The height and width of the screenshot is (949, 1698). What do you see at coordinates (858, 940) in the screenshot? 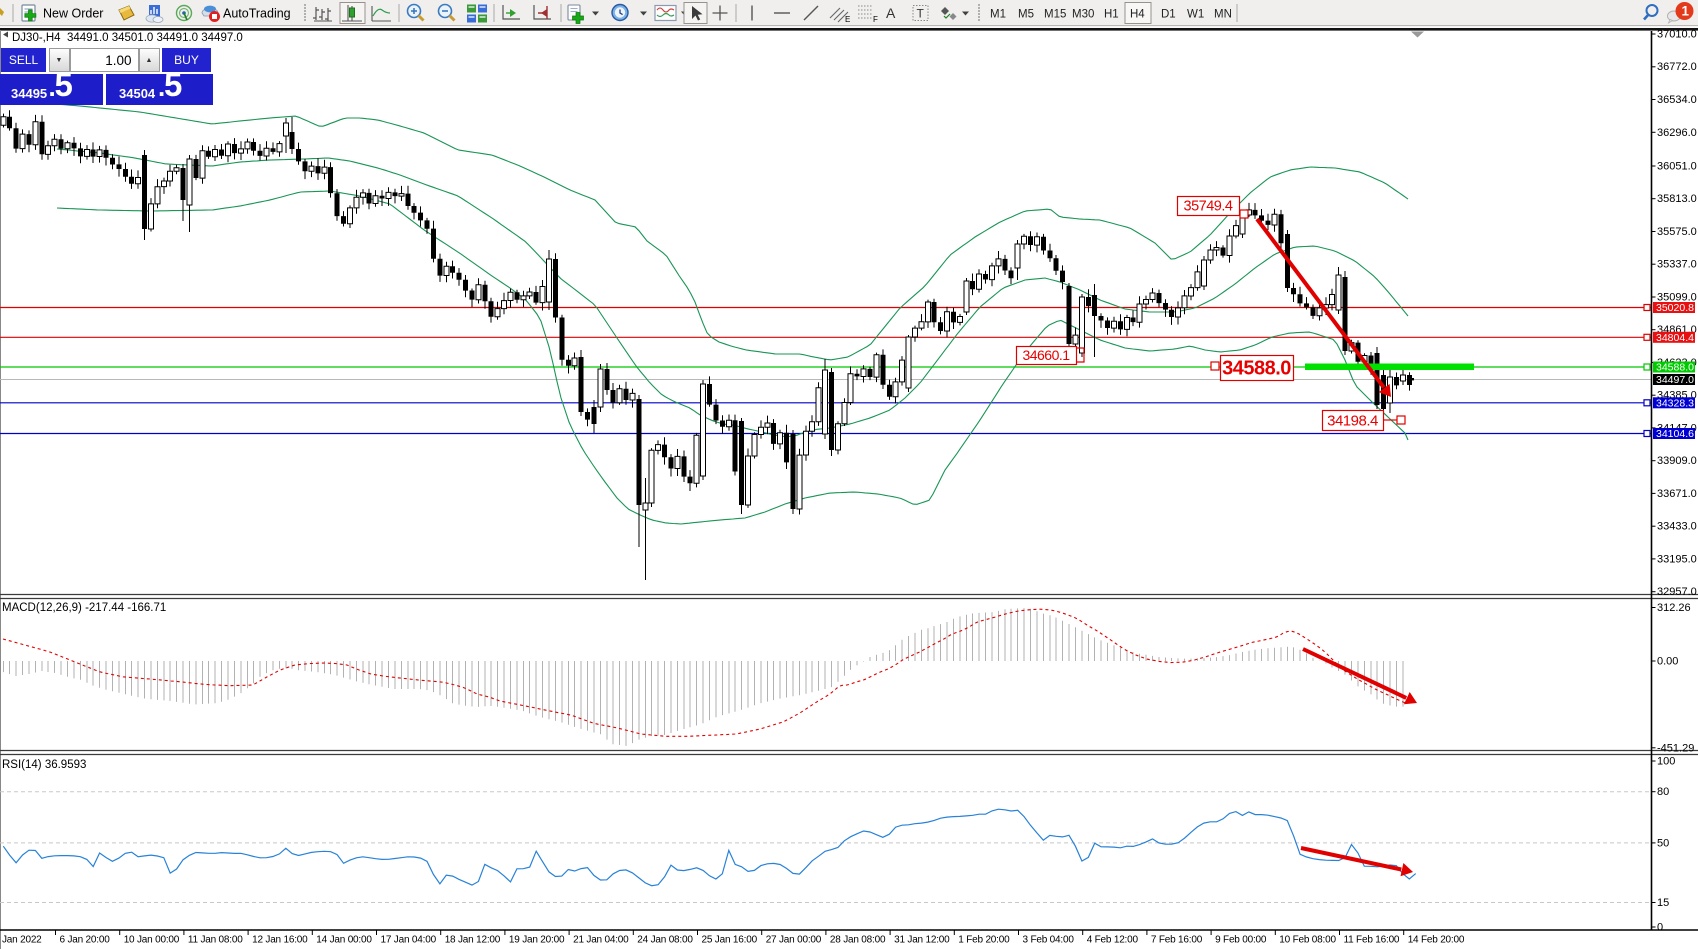
I see `svg-text: 28 Jan 08:00` at bounding box center [858, 940].